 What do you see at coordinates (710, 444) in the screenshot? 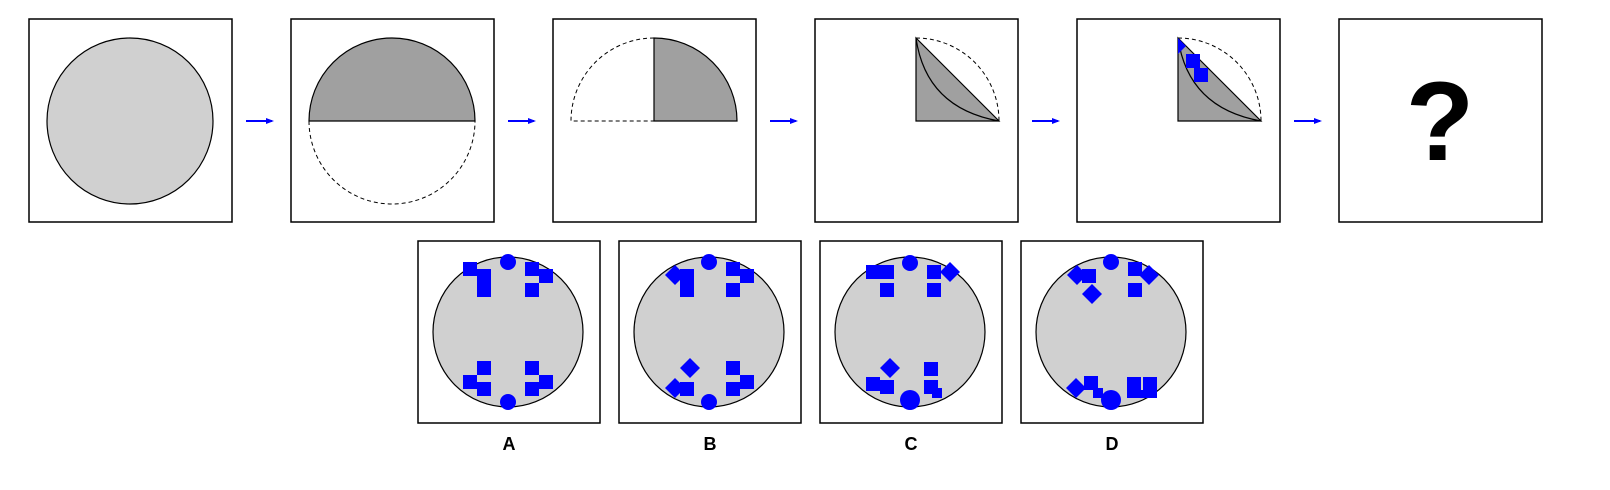
I see `option-label: B` at bounding box center [710, 444].